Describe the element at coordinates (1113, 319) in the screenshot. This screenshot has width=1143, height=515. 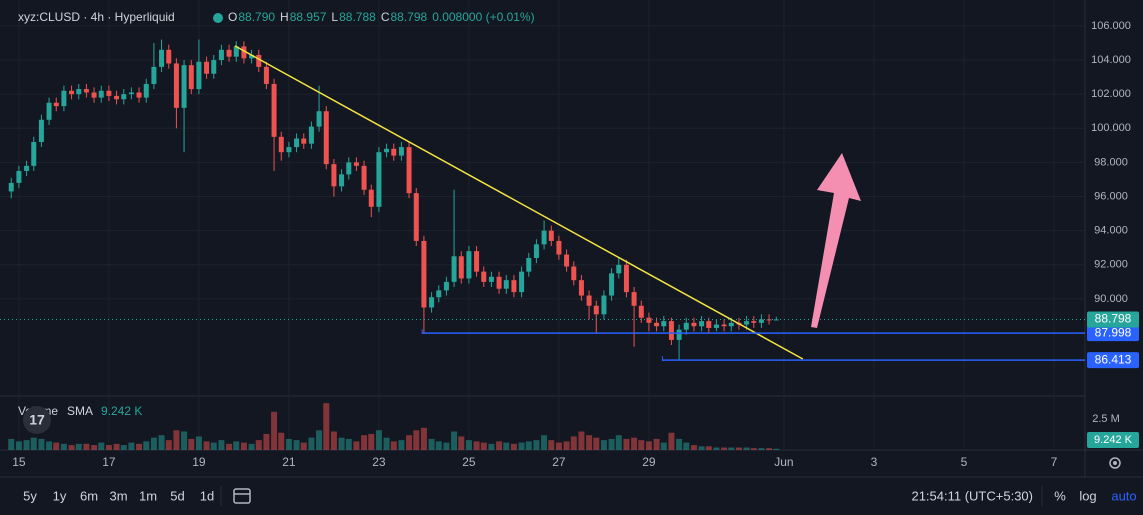
I see `last-price-badge` at that location.